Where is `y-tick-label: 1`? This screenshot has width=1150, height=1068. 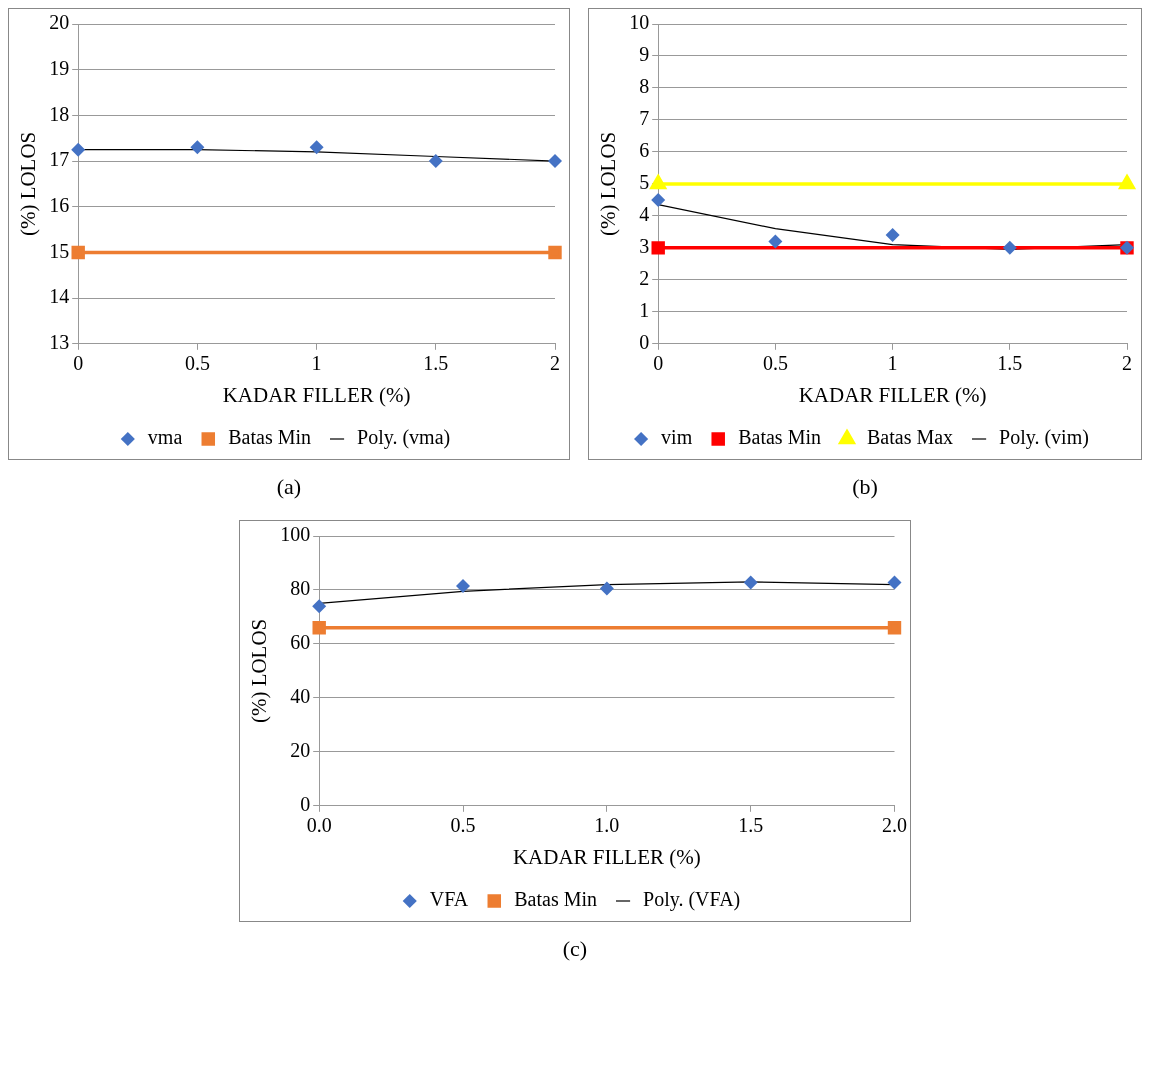
y-tick-label: 1 is located at coordinates (644, 310).